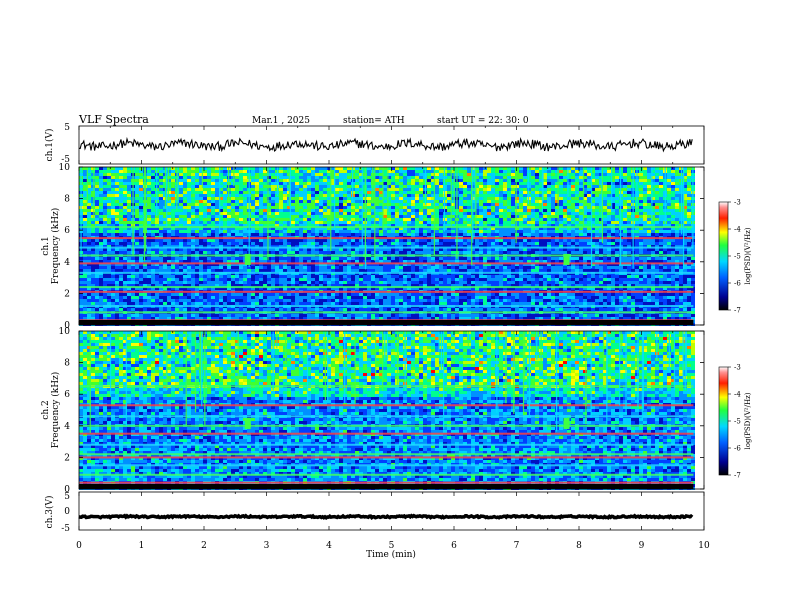  What do you see at coordinates (67, 395) in the screenshot?
I see `spec2-ytick-6: 6` at bounding box center [67, 395].